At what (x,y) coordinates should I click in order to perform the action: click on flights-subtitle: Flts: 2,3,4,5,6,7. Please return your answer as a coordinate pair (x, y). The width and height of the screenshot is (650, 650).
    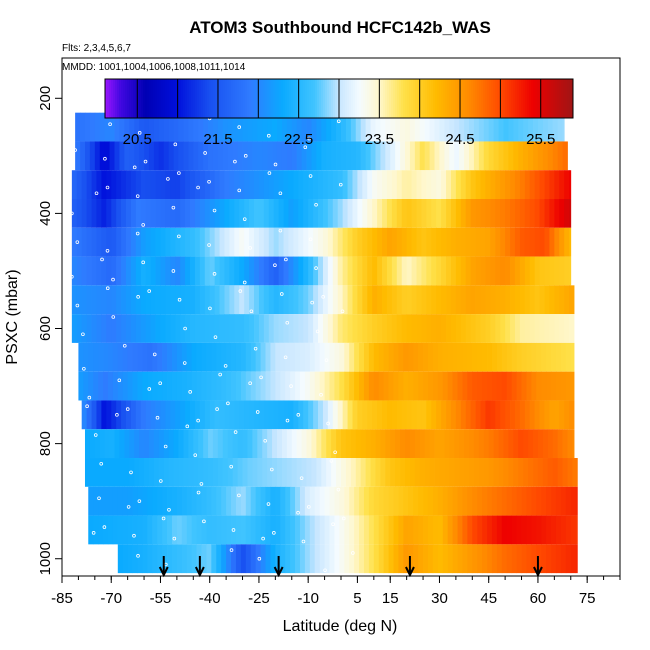
    Looking at the image, I should click on (96, 48).